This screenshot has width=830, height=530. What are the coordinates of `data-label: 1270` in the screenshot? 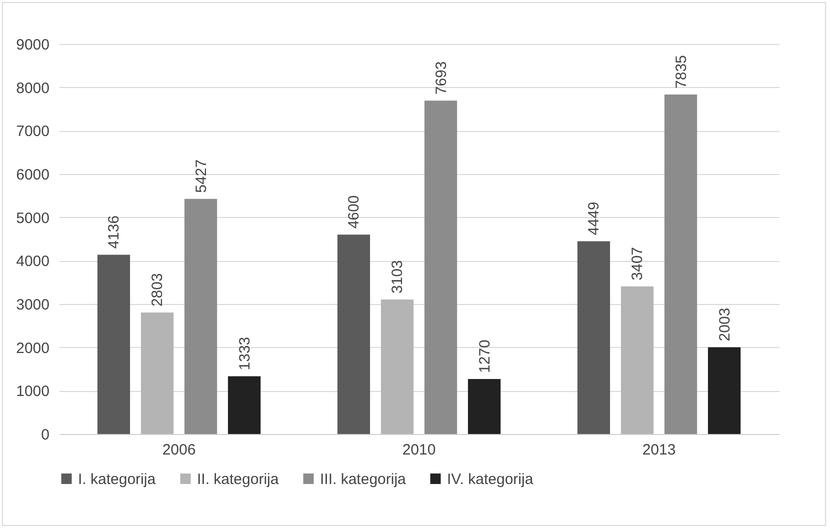 It's located at (485, 356).